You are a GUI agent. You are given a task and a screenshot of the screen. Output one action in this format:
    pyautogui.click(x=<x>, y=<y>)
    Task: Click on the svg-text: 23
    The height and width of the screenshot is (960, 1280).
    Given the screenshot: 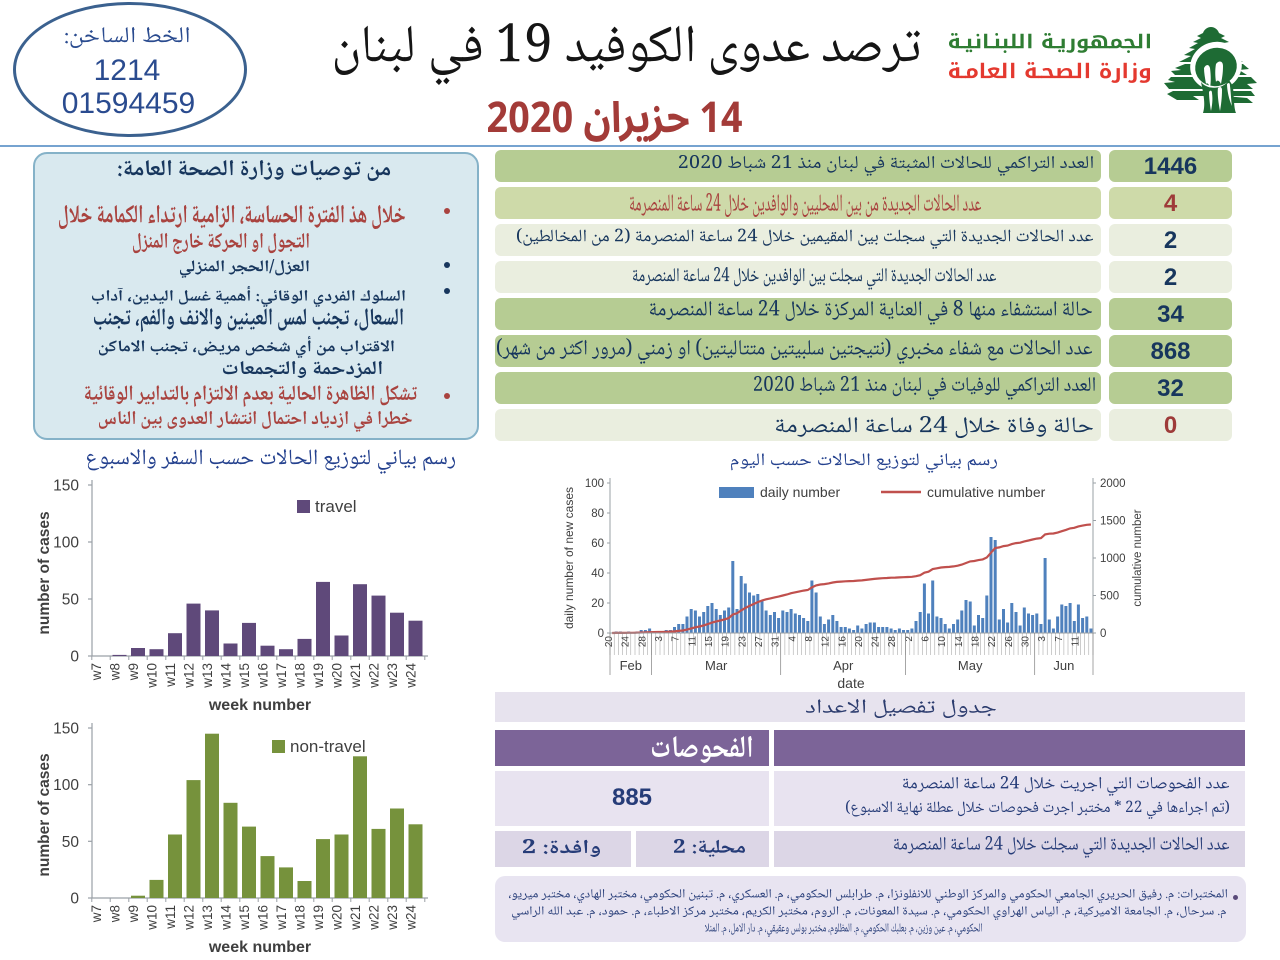 What is the action you would take?
    pyautogui.click(x=742, y=642)
    